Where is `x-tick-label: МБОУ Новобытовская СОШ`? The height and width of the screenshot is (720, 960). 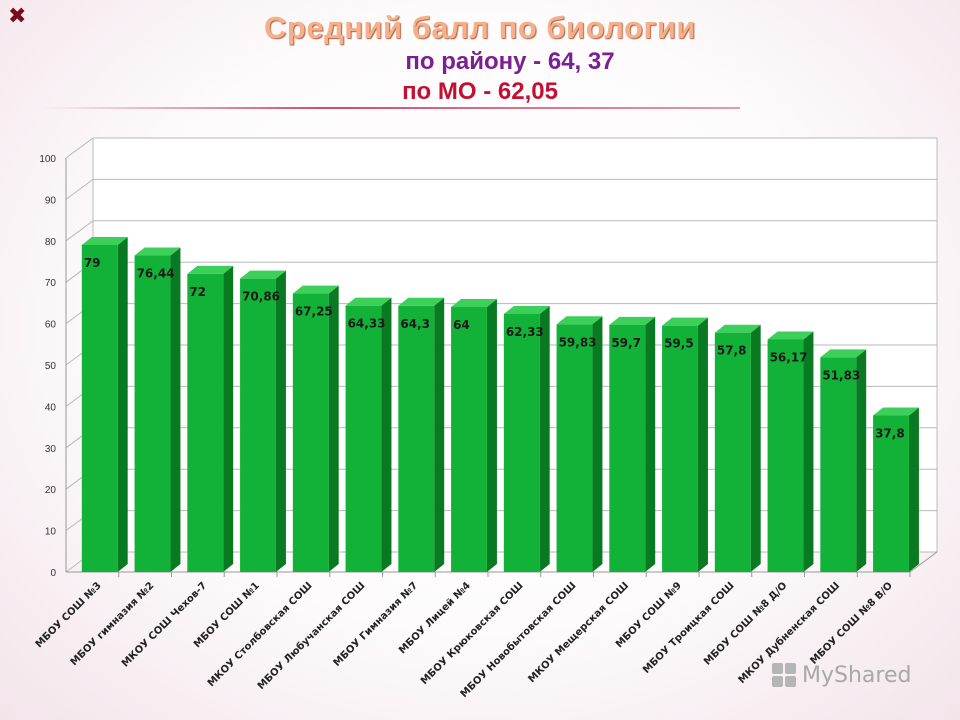
x-tick-label: МБОУ Новобытовская СОШ is located at coordinates (518, 640).